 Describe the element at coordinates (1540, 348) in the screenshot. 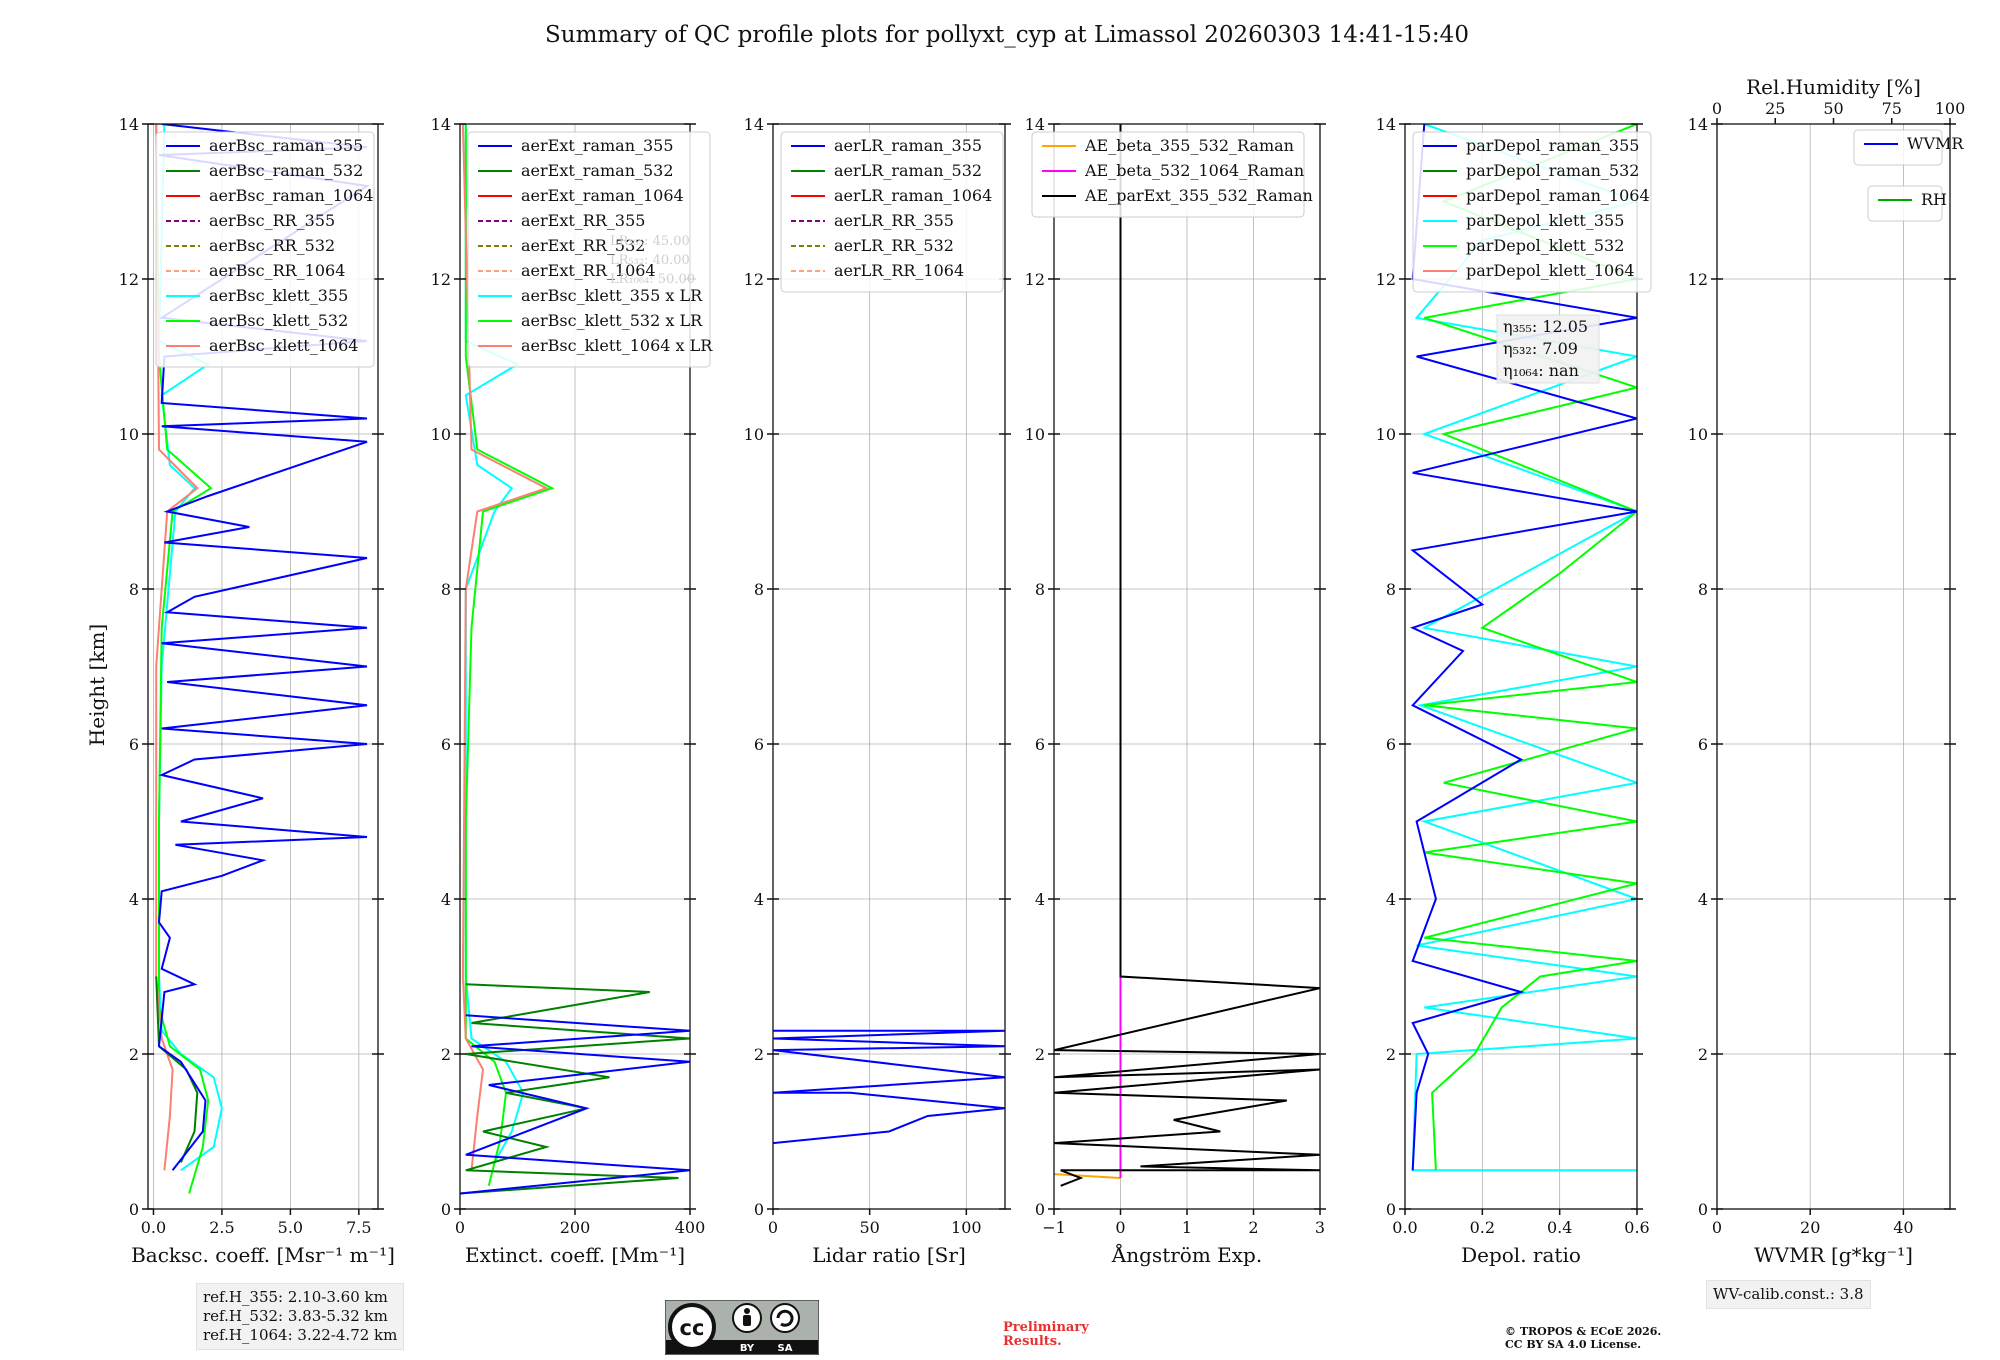

I see `eta-note: η₅₃₂: 7.09` at that location.